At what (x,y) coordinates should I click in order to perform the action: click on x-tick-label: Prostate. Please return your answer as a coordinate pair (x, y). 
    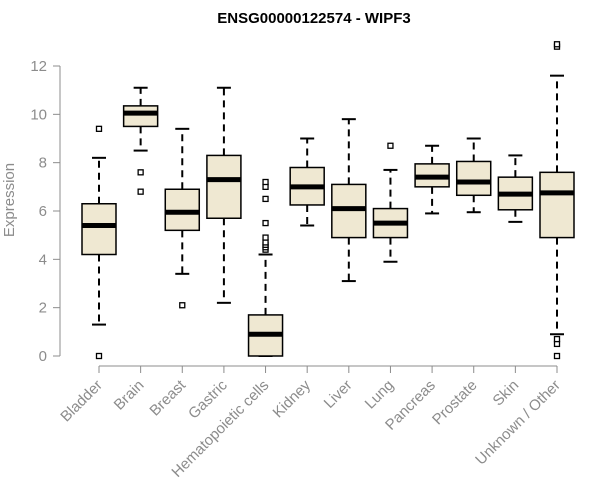
    Looking at the image, I should click on (455, 403).